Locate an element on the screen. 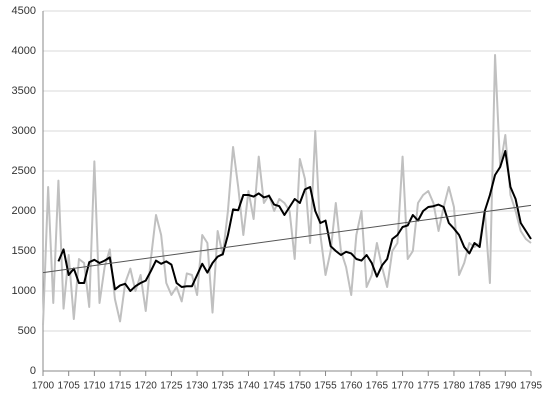  x-tick-label: 1720 is located at coordinates (146, 386).